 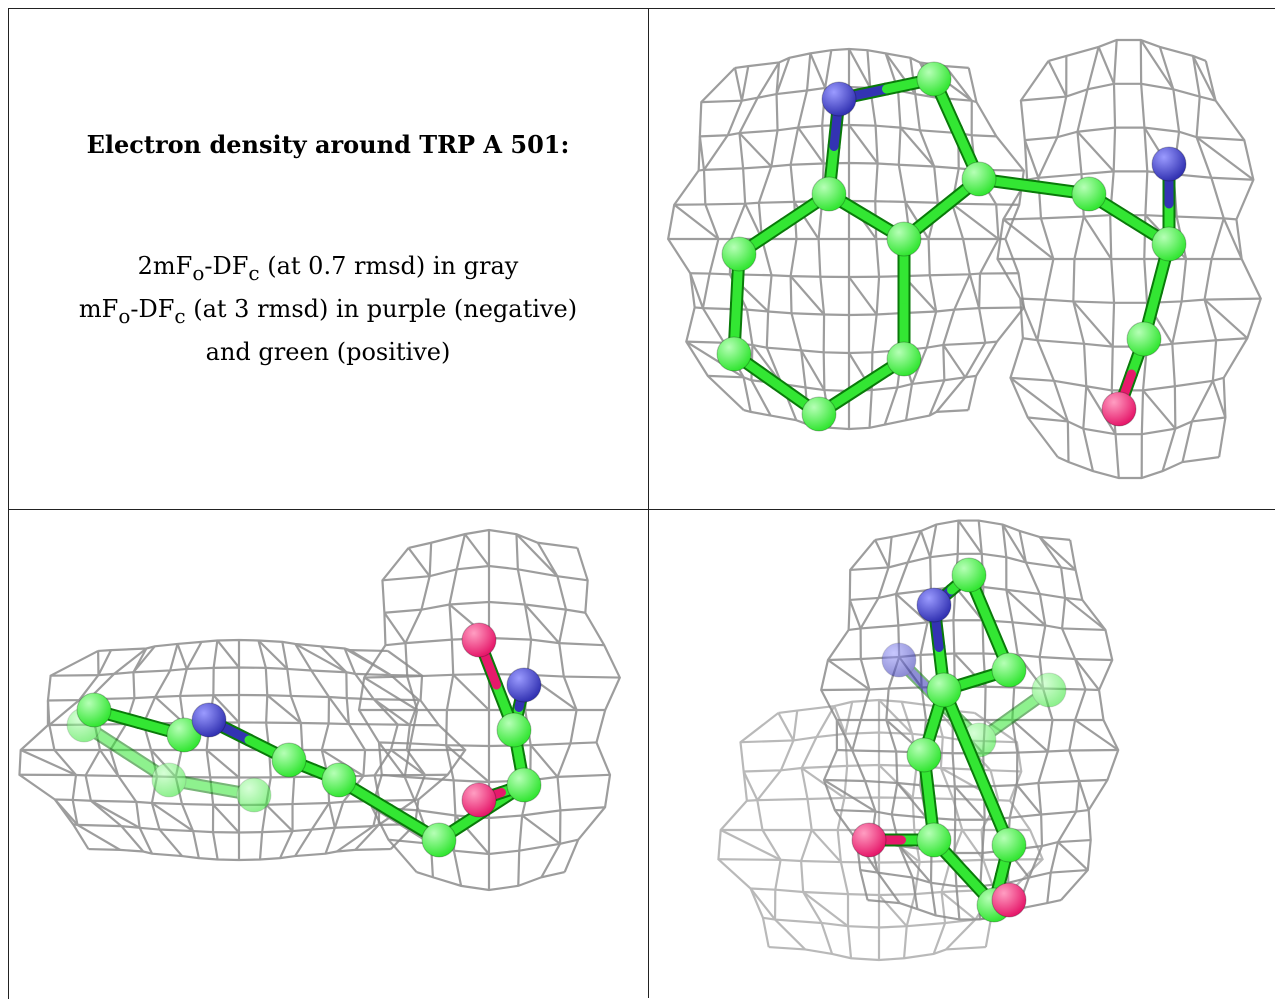 I want to click on legend-line-2: mFo-DFc (at 3 rmsd) in purple (negative), so click(x=328, y=311).